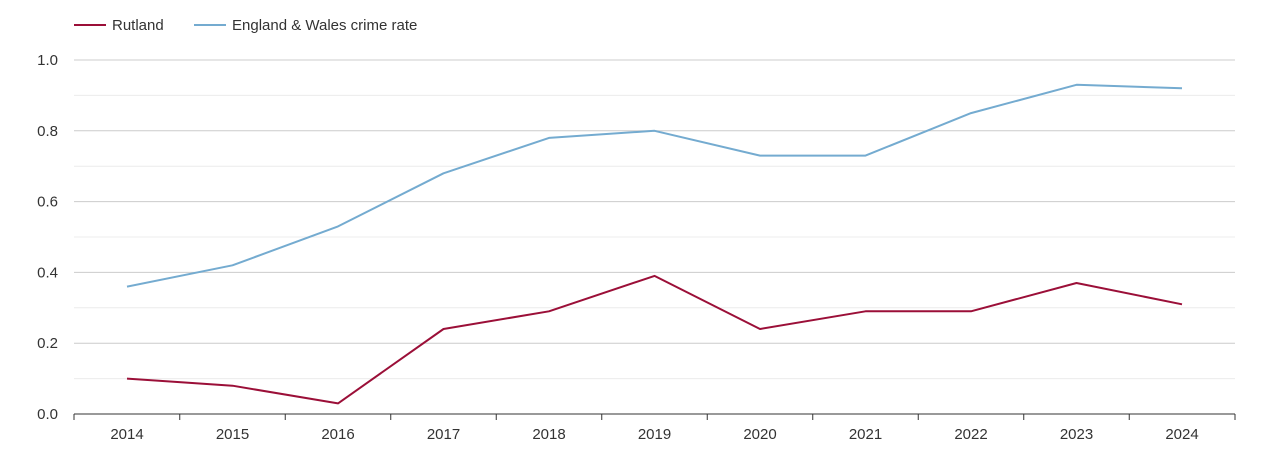 The image size is (1270, 450). I want to click on legend-label-england-wales: England & Wales crime rate, so click(324, 25).